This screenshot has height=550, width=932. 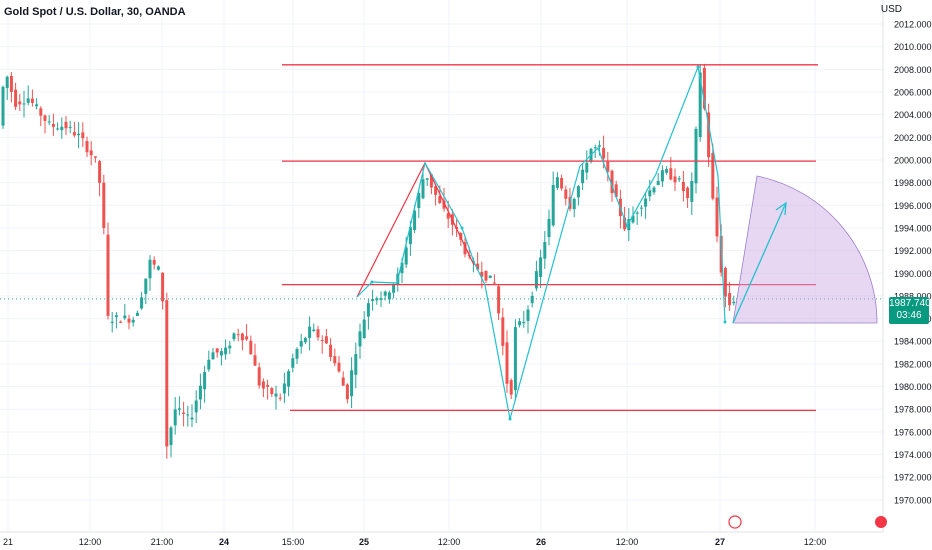 What do you see at coordinates (913, 478) in the screenshot?
I see `y-tick-label: 1972.000` at bounding box center [913, 478].